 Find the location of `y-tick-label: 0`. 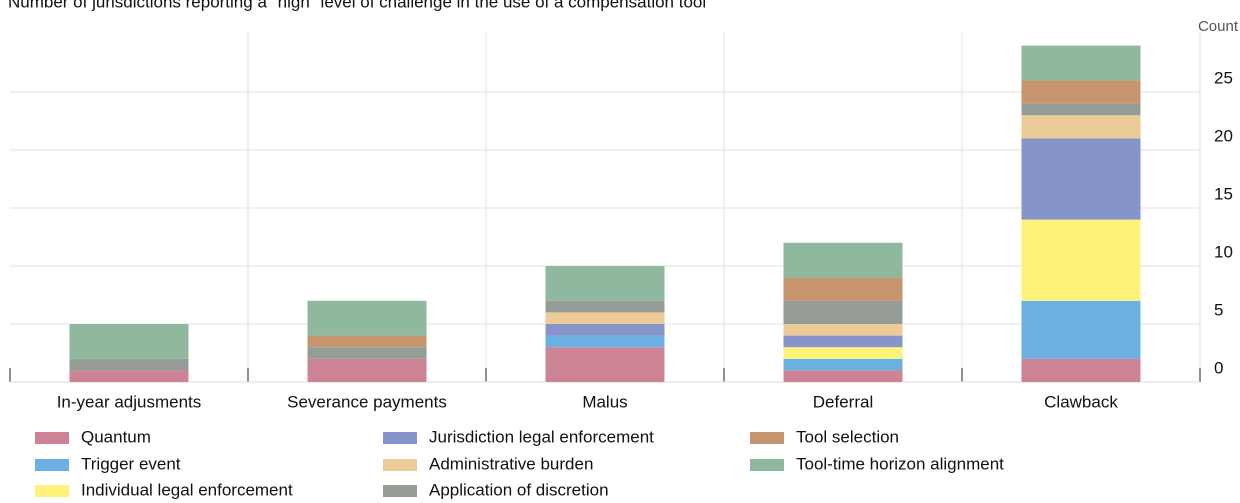

y-tick-label: 0 is located at coordinates (1218, 367).